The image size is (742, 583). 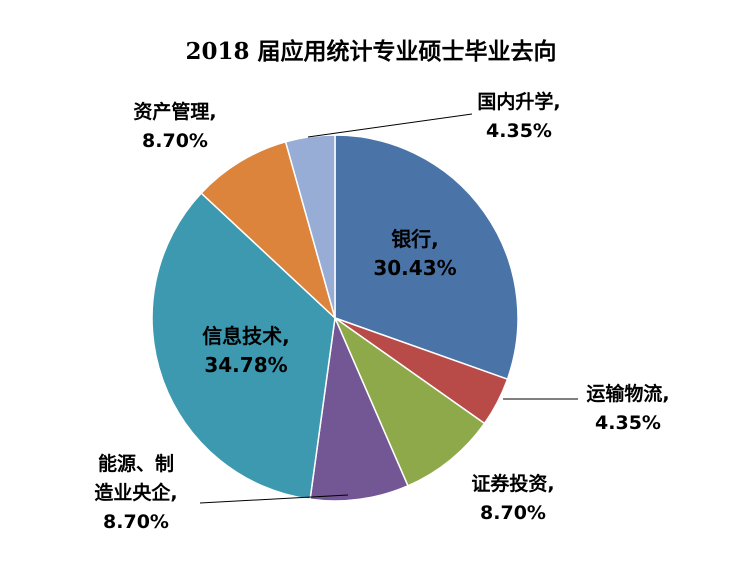 I want to click on slice-percent-5: 8.70%, so click(x=175, y=141).